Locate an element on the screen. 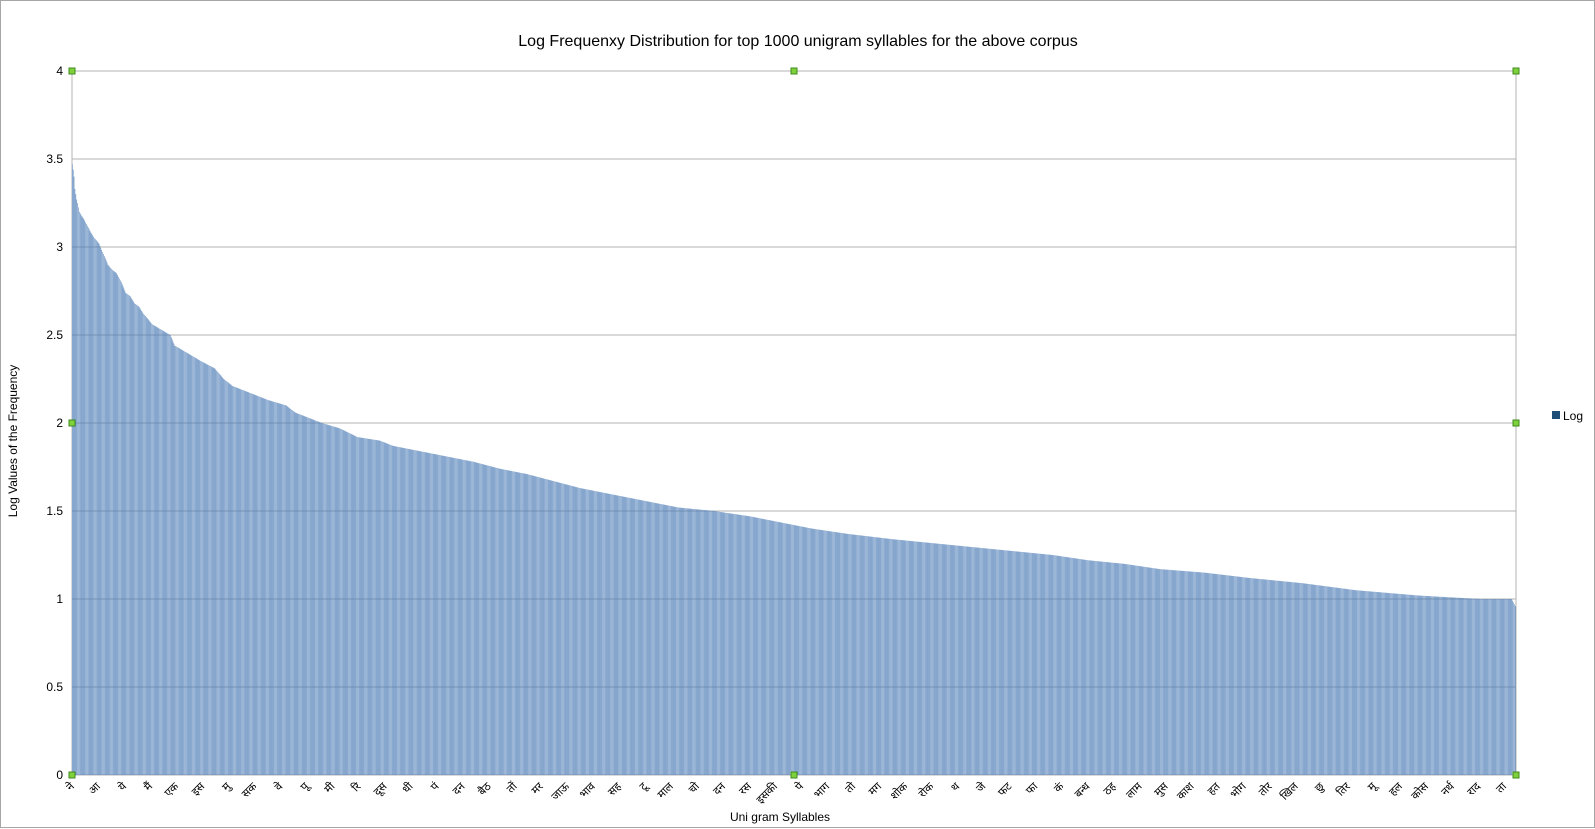 Image resolution: width=1595 pixels, height=829 pixels. y-tick-label: 2.5 is located at coordinates (54, 335).